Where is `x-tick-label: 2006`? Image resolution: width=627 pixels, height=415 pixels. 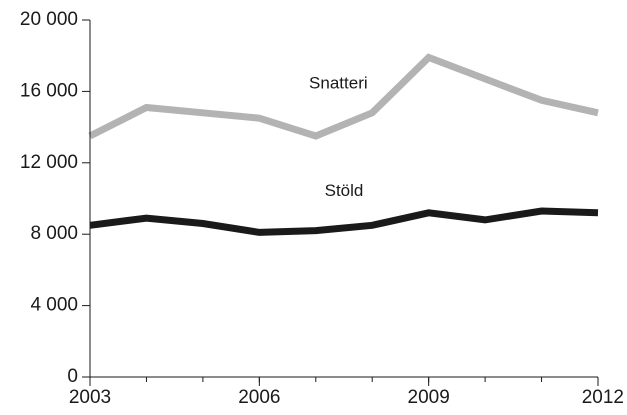
x-tick-label: 2006 is located at coordinates (259, 397).